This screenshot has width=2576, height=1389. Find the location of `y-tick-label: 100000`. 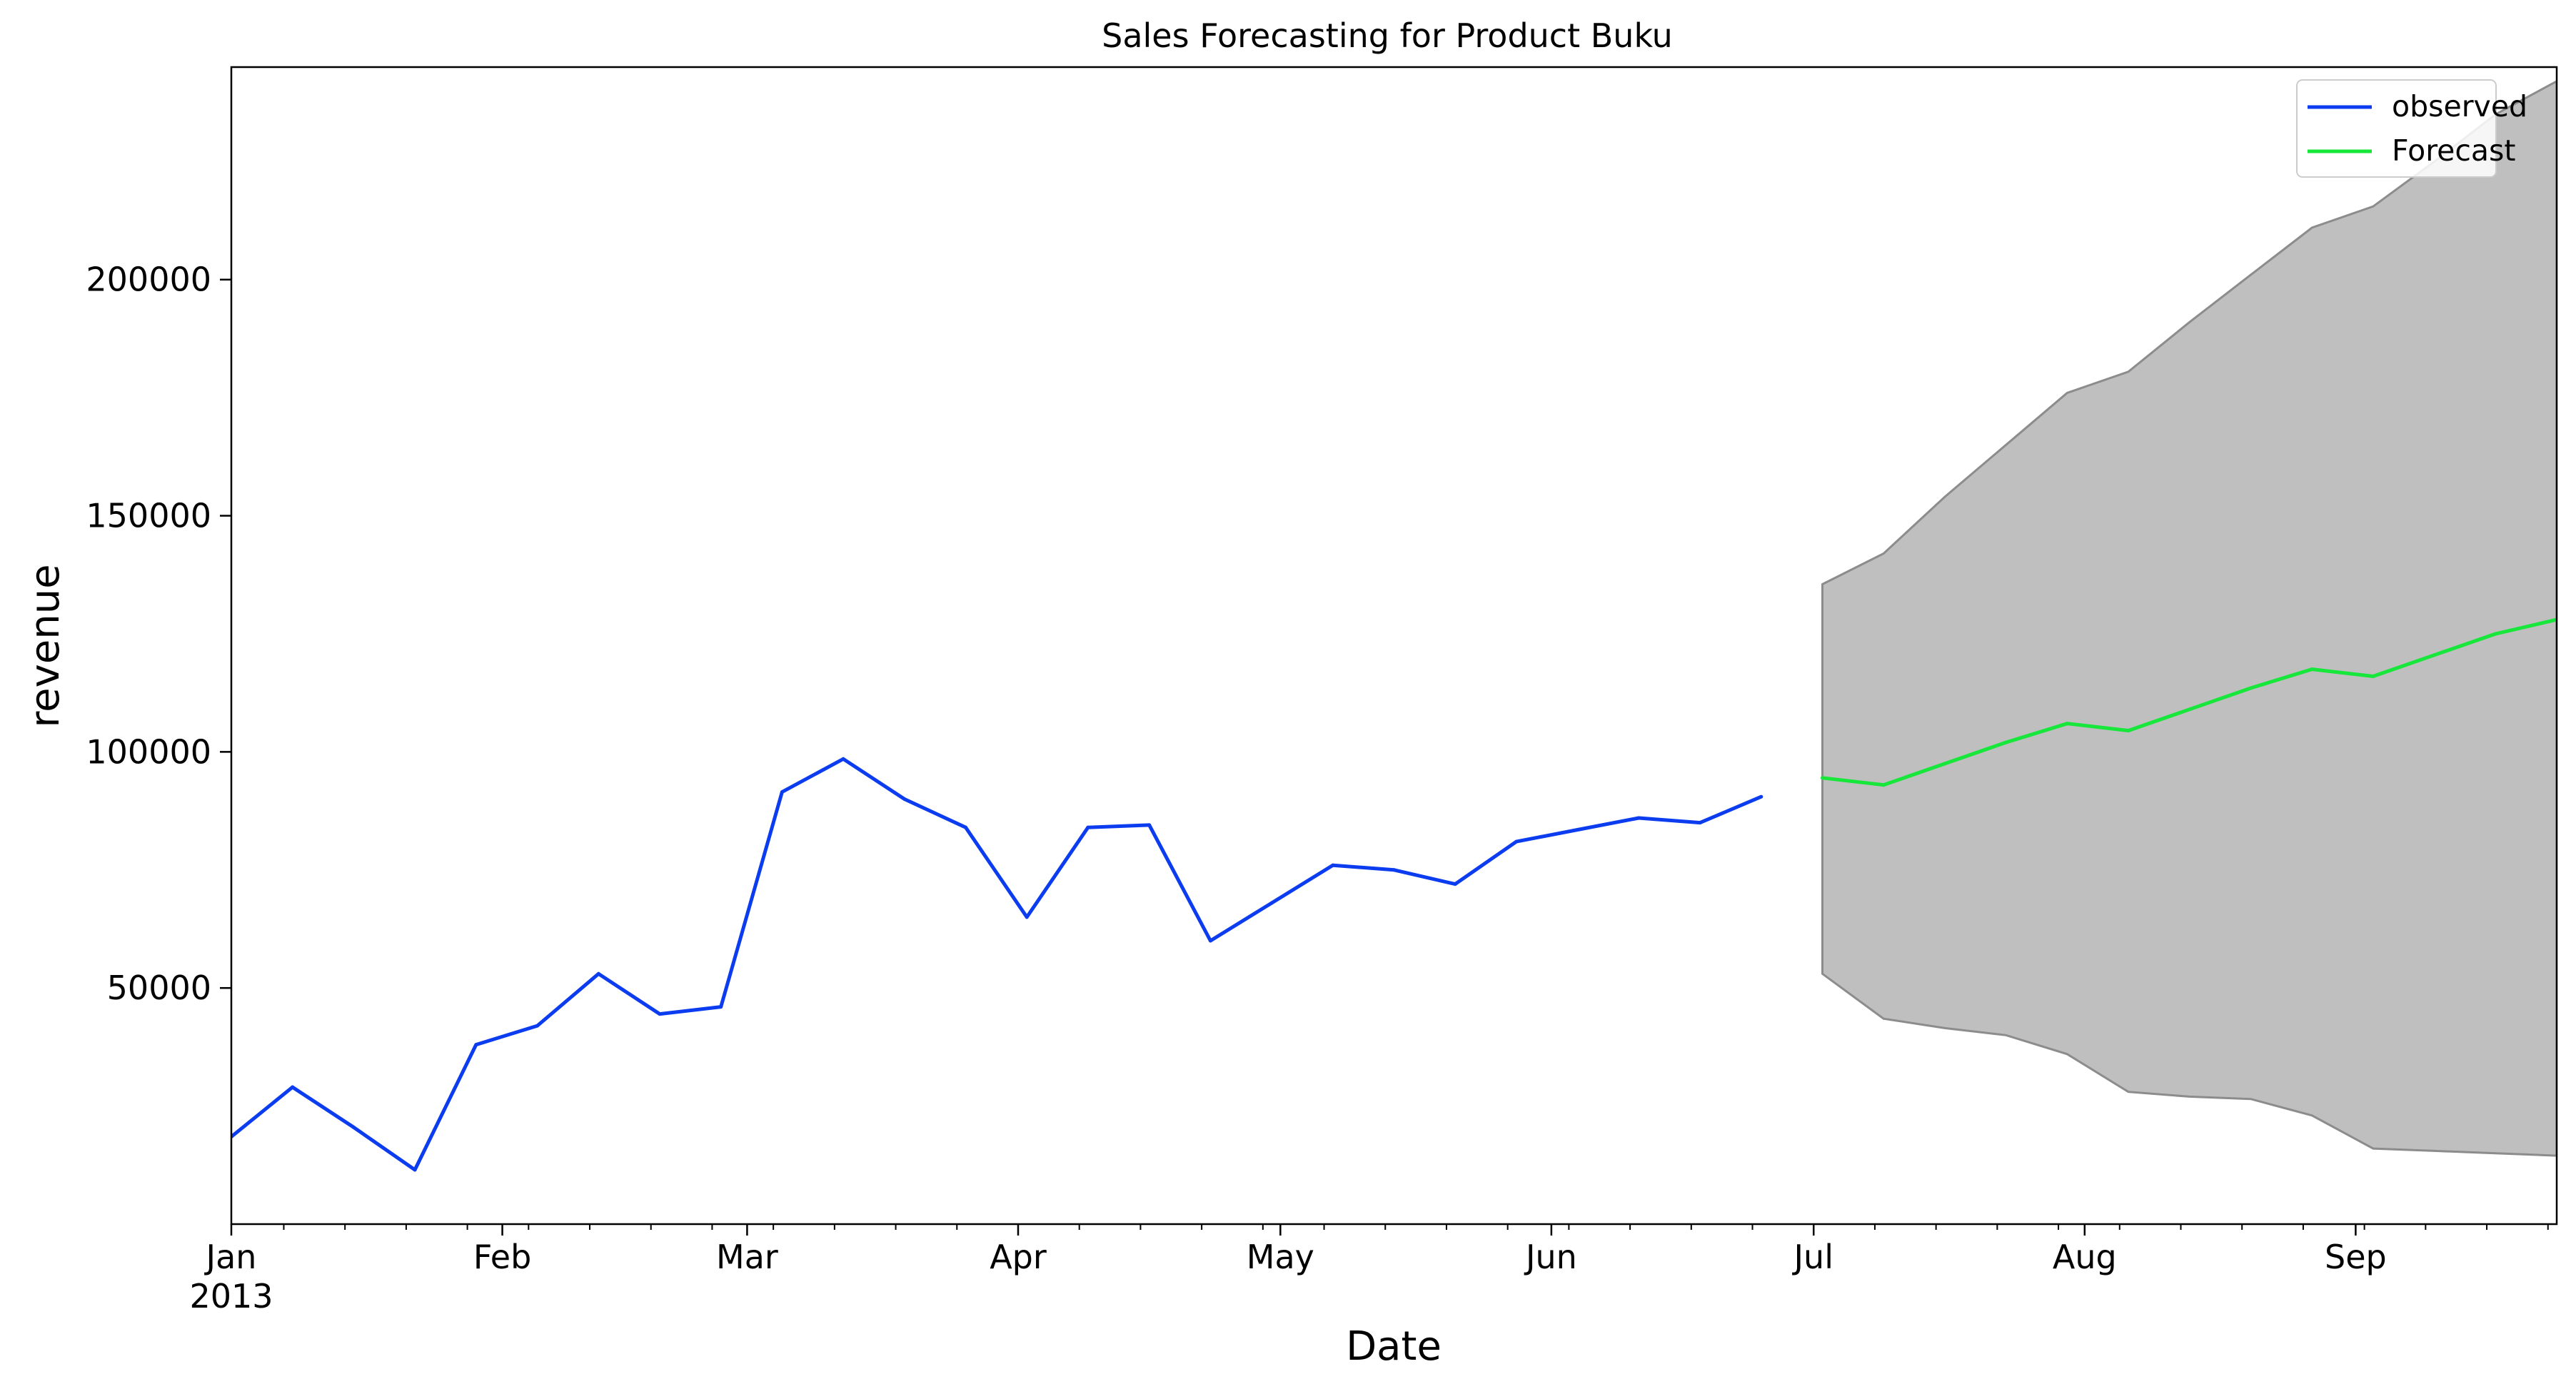

y-tick-label: 100000 is located at coordinates (148, 751).